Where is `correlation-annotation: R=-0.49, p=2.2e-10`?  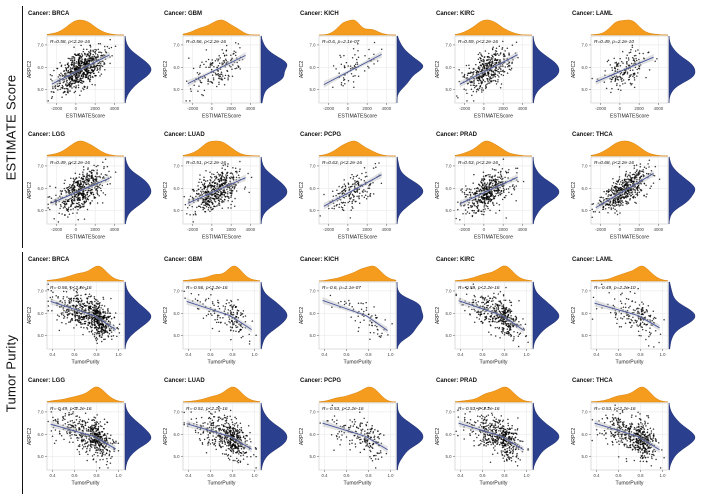
correlation-annotation: R=-0.49, p=2.2e-10 is located at coordinates (615, 288).